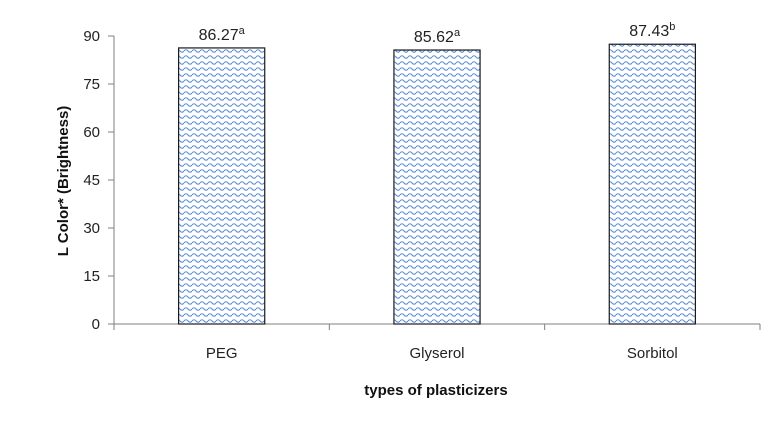 Image resolution: width=770 pixels, height=421 pixels. Describe the element at coordinates (91, 276) in the screenshot. I see `y-tick-label: 15` at that location.